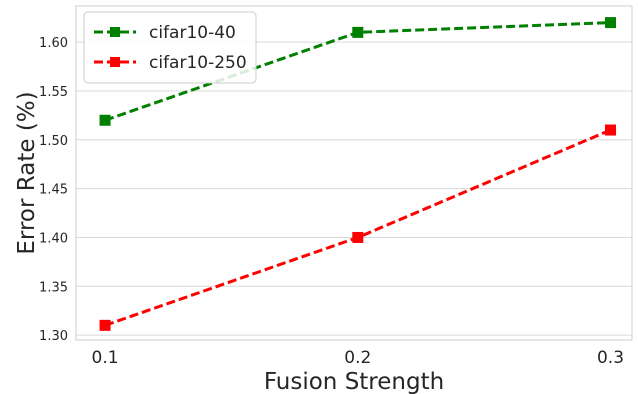  Describe the element at coordinates (198, 63) in the screenshot. I see `legend-label-cifar10-250: cifar10-250` at that location.